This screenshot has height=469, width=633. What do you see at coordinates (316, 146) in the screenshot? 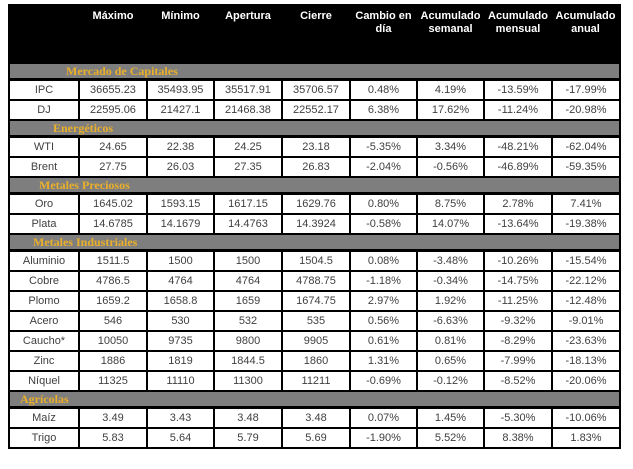
I see `cell-value: 23.18` at bounding box center [316, 146].